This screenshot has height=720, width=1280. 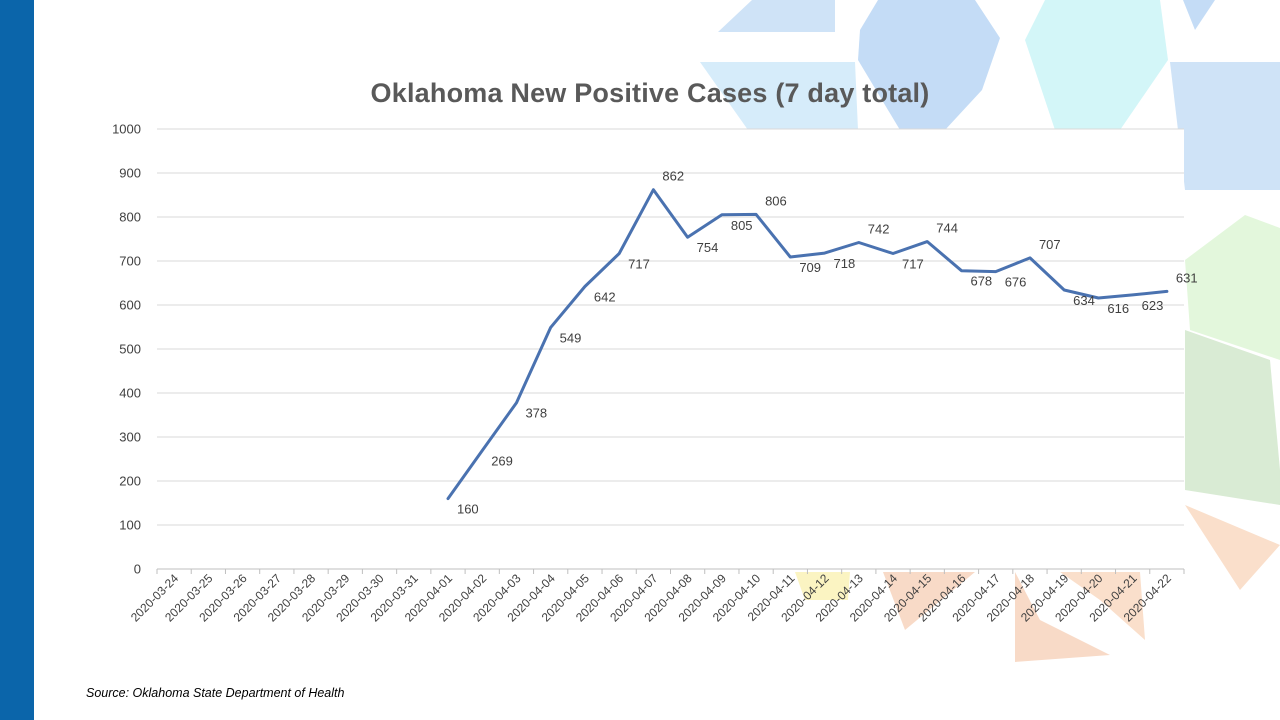 I want to click on y-tick-label: 500, so click(x=130, y=349).